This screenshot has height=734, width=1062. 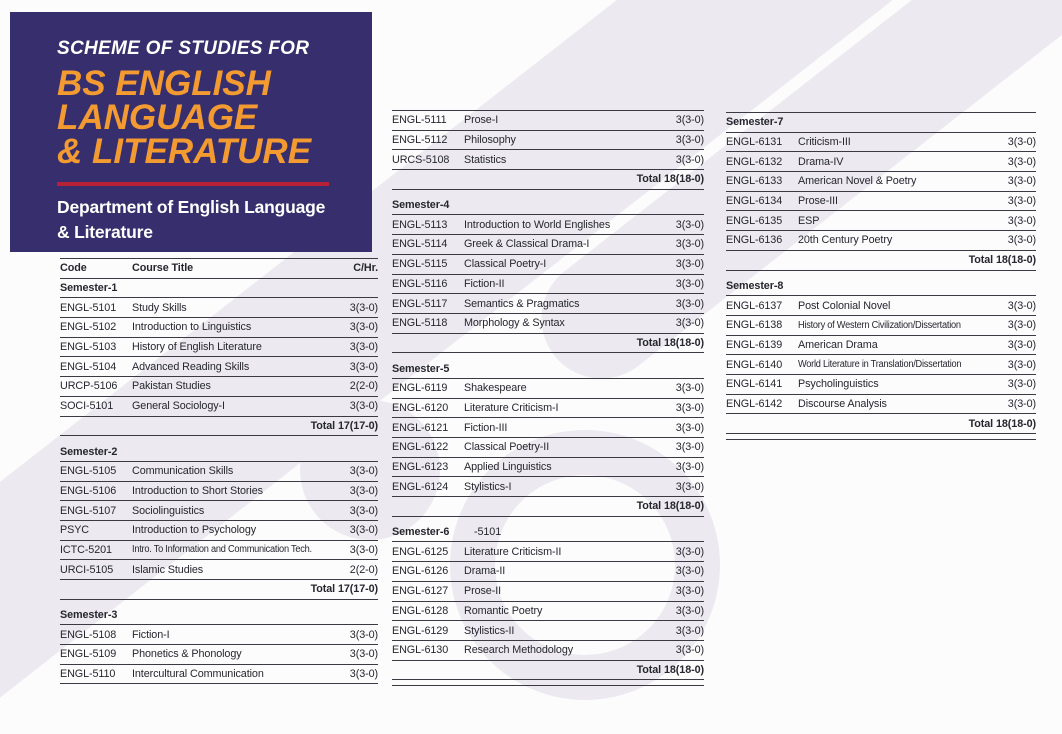 I want to click on title-line: & LITERATURE, so click(x=184, y=151).